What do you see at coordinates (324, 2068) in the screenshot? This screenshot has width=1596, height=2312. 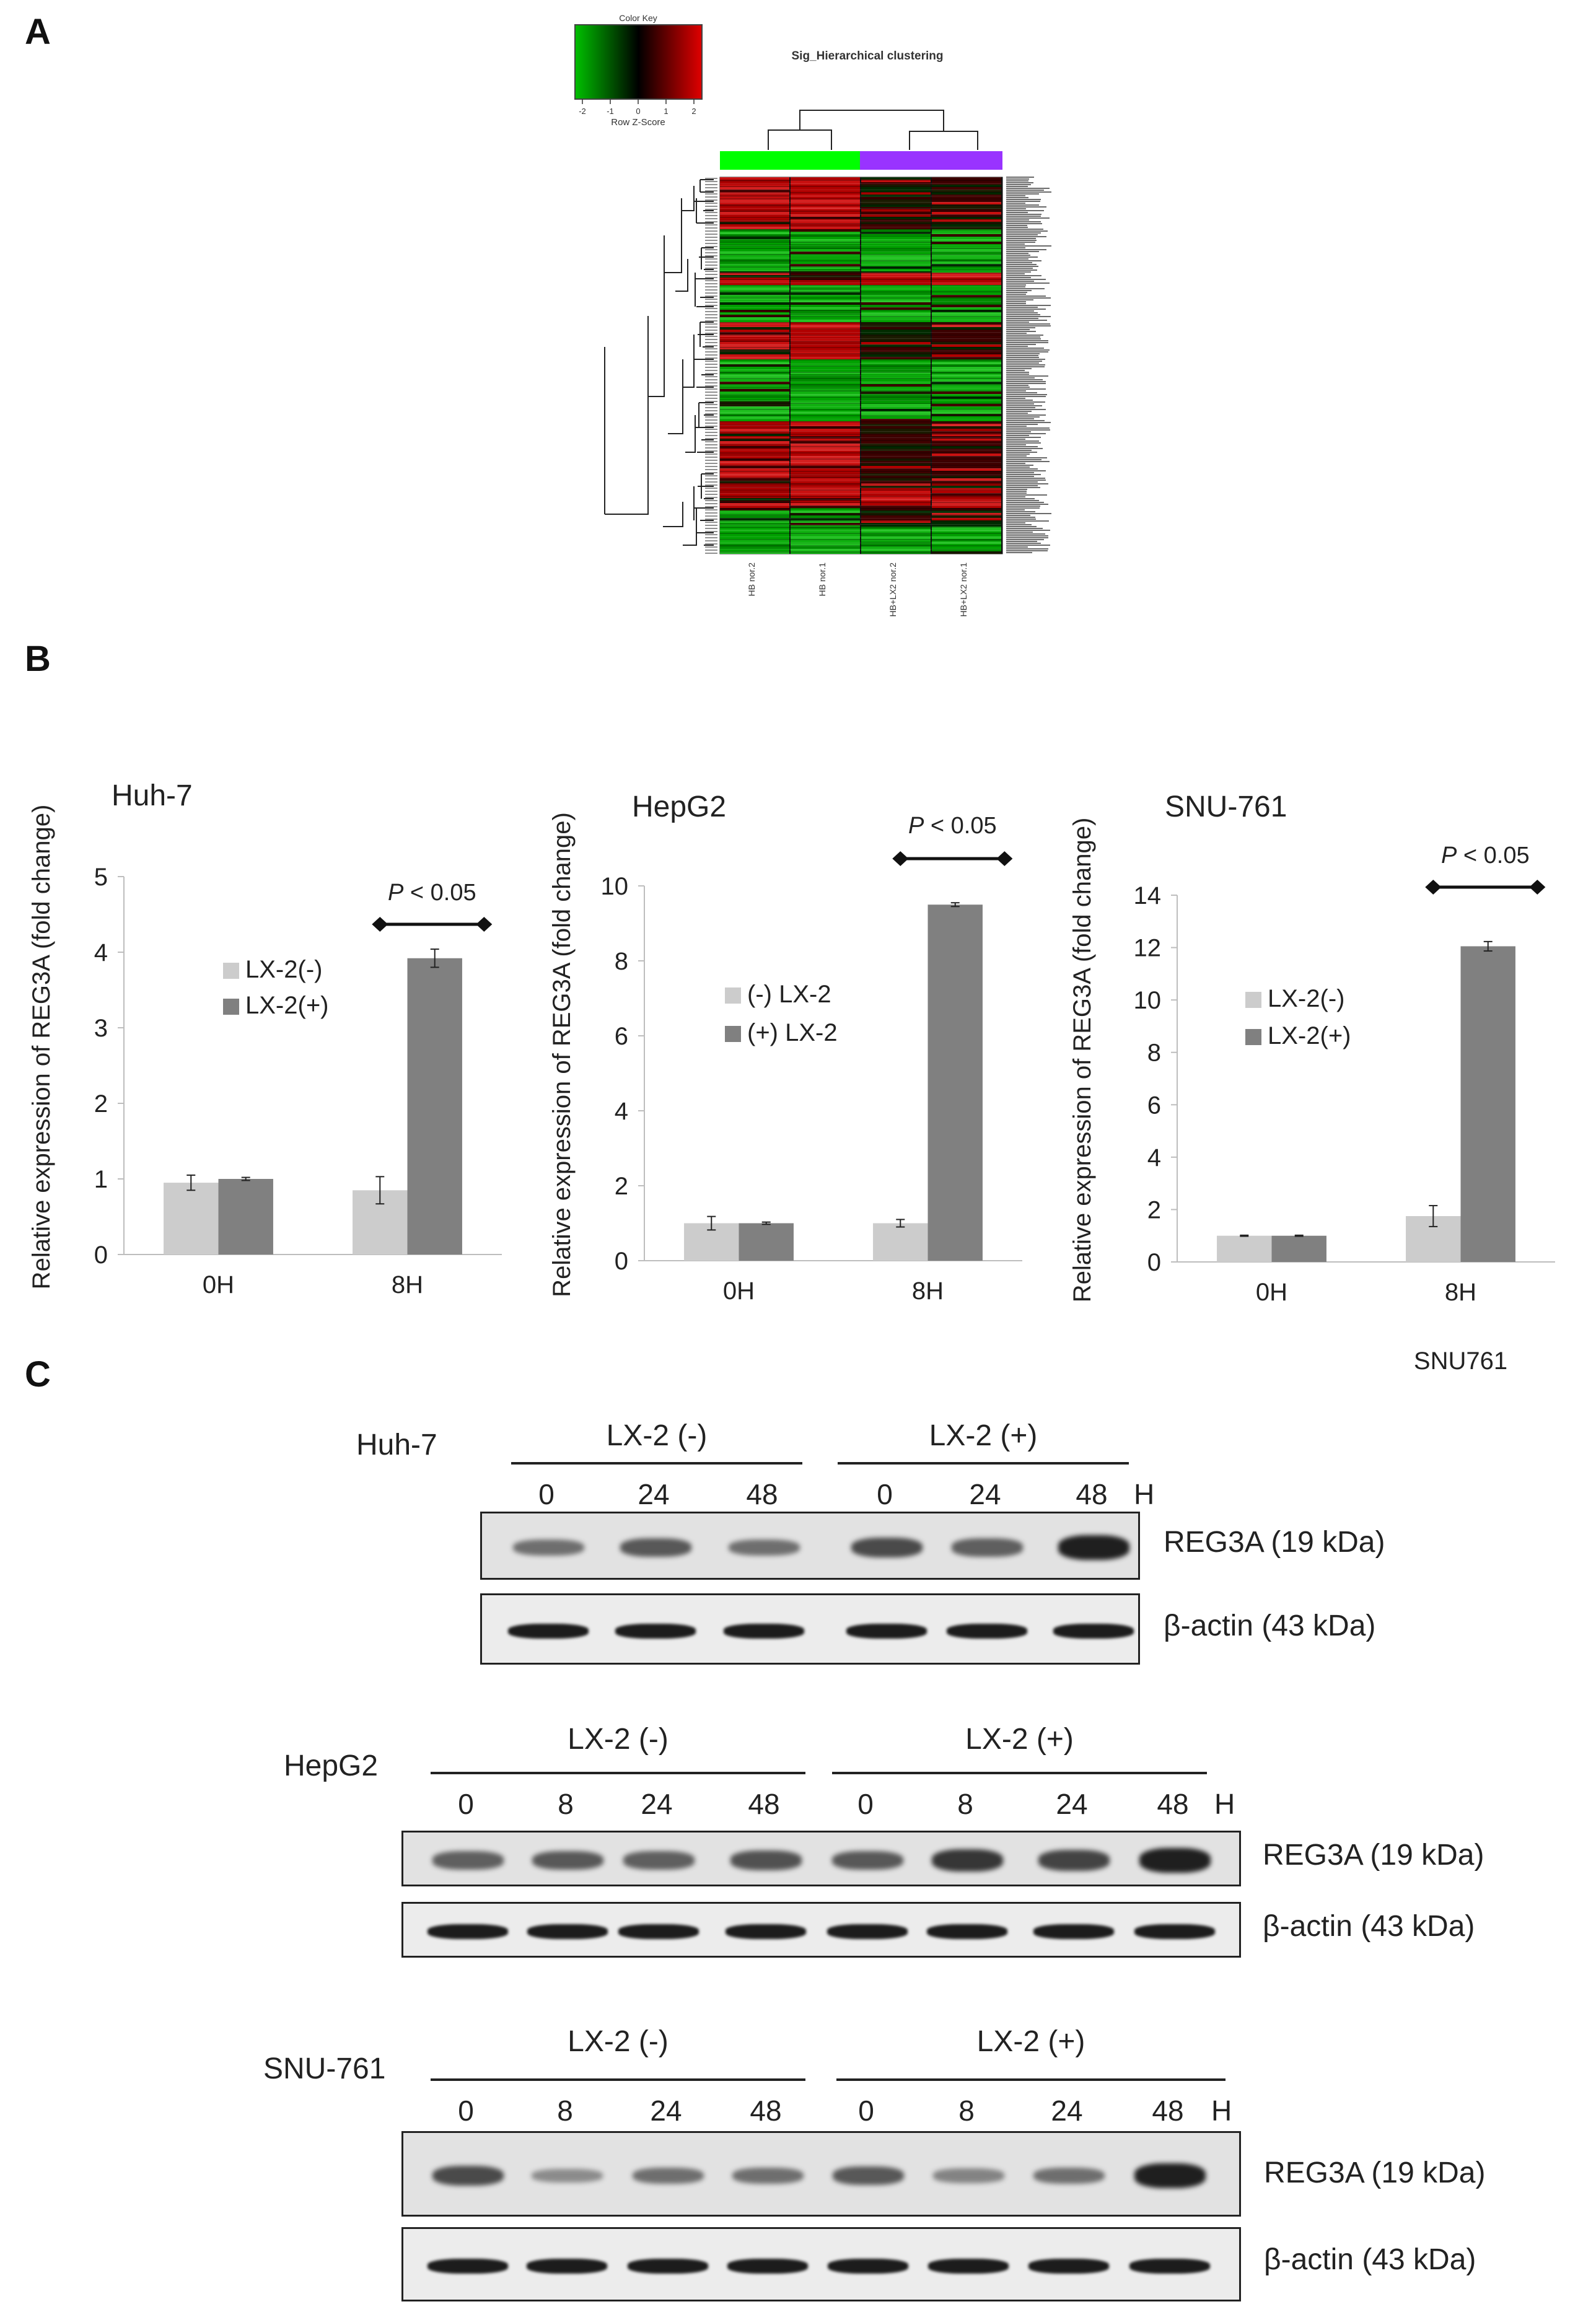 I see `blot-cell-line-label: SNU-761` at bounding box center [324, 2068].